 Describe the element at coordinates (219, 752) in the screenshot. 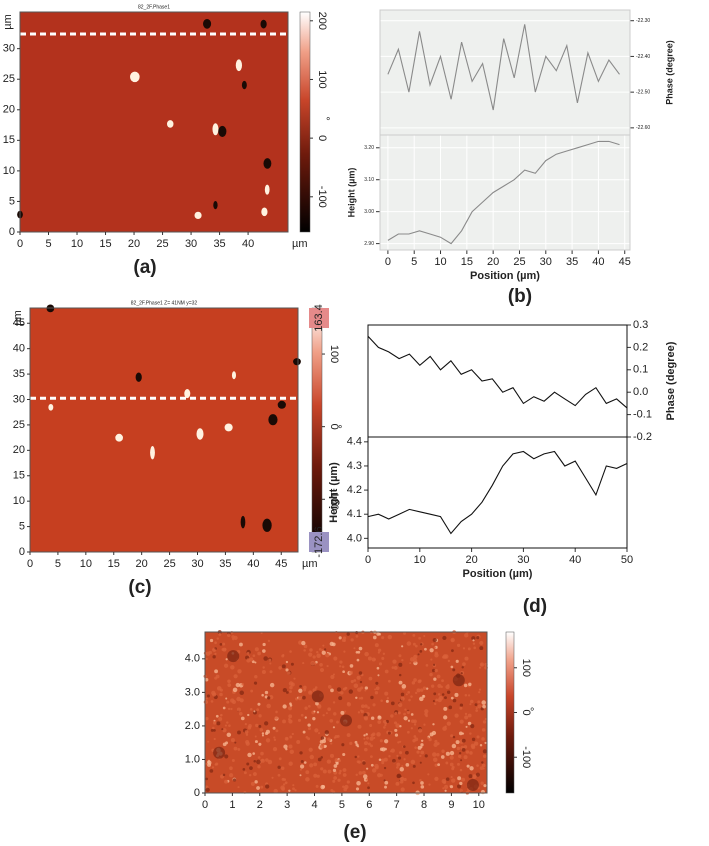

I see `dark-spot` at that location.